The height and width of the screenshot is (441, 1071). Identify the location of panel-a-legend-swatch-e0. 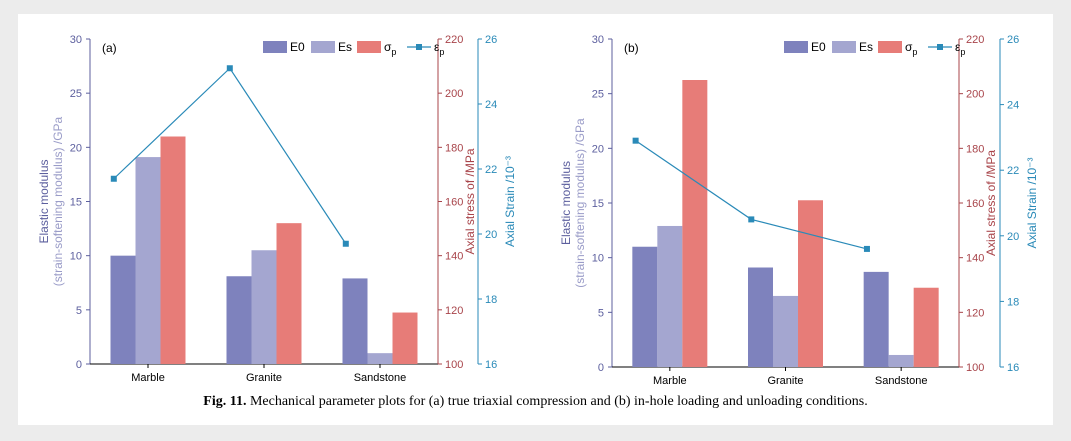
(275, 47).